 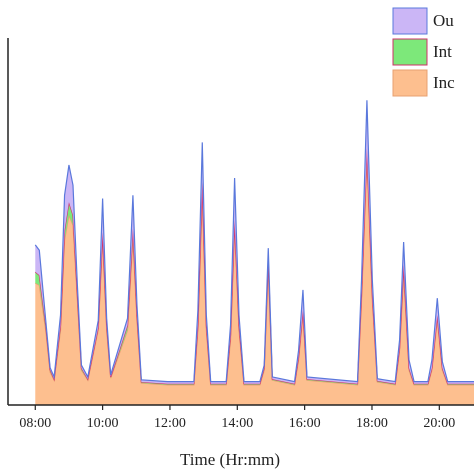 What do you see at coordinates (230, 459) in the screenshot?
I see `x-axis-label: Time (Hr:mm)` at bounding box center [230, 459].